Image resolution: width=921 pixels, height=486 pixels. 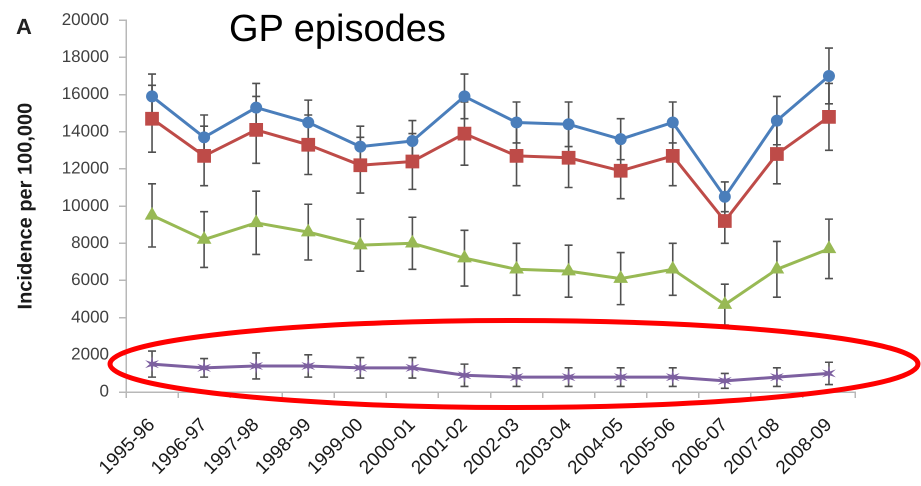 I want to click on y-tick-label: 2000, so click(x=90, y=354).